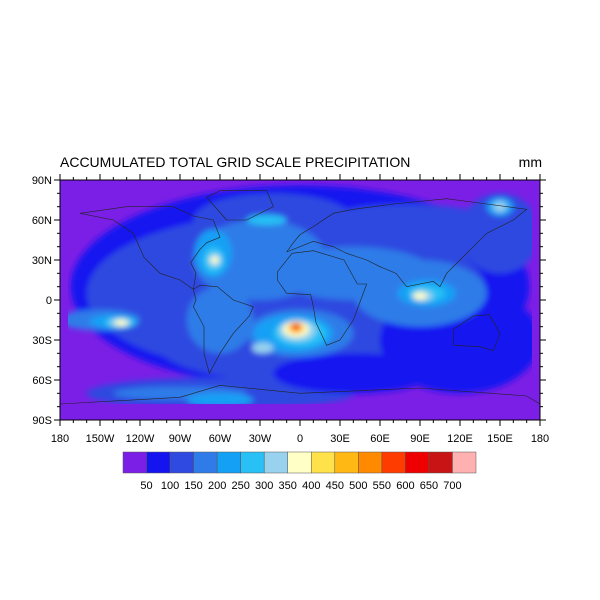 Image resolution: width=600 pixels, height=600 pixels. What do you see at coordinates (264, 486) in the screenshot?
I see `colorbar-label: 300` at bounding box center [264, 486].